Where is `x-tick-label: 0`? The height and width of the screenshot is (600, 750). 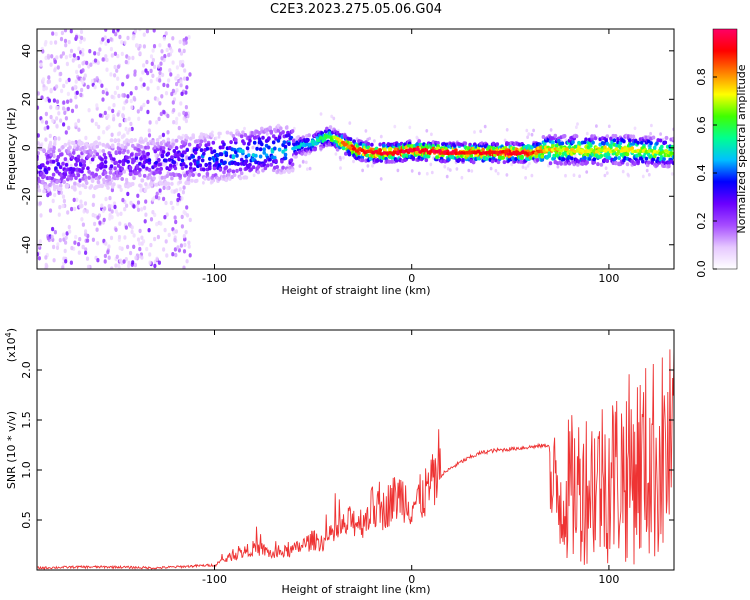 x-tick-label: 0 is located at coordinates (411, 278).